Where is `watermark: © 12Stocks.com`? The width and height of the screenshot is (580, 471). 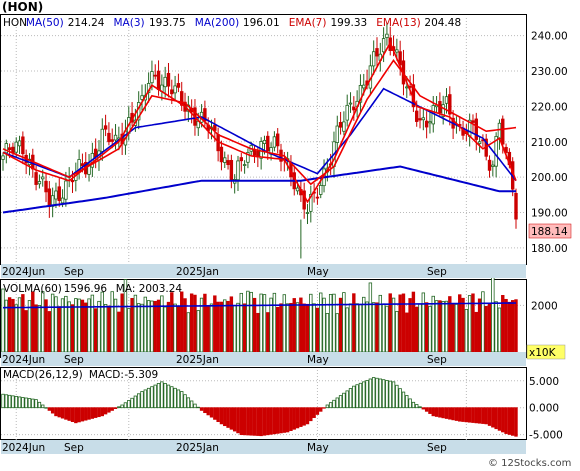
watermark: © 12Stocks.com is located at coordinates (529, 463).